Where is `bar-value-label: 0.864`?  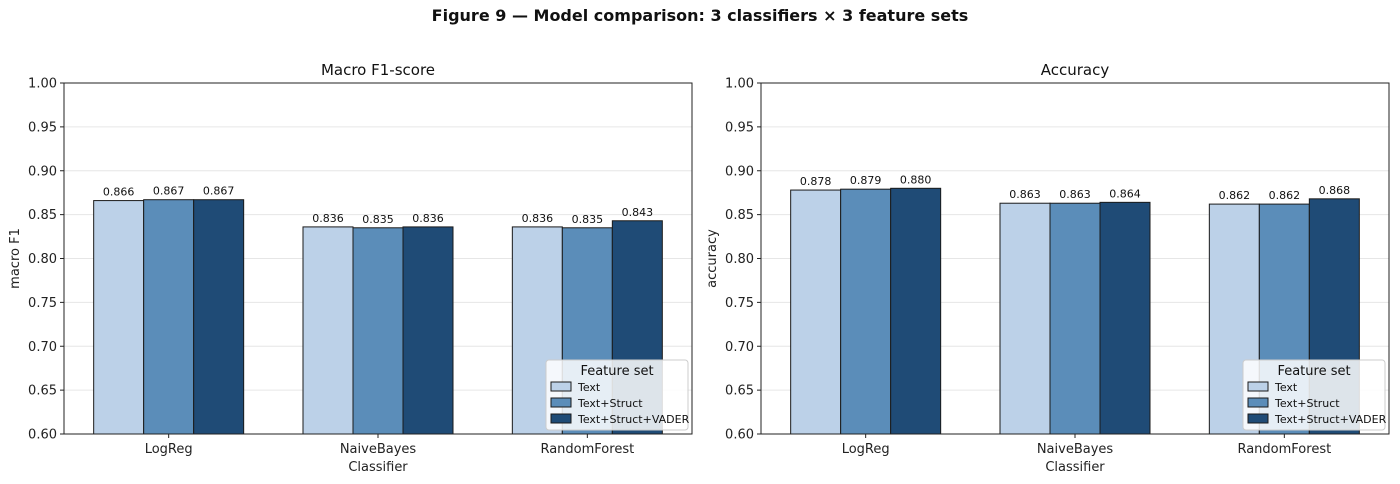
bar-value-label: 0.864 is located at coordinates (1125, 193).